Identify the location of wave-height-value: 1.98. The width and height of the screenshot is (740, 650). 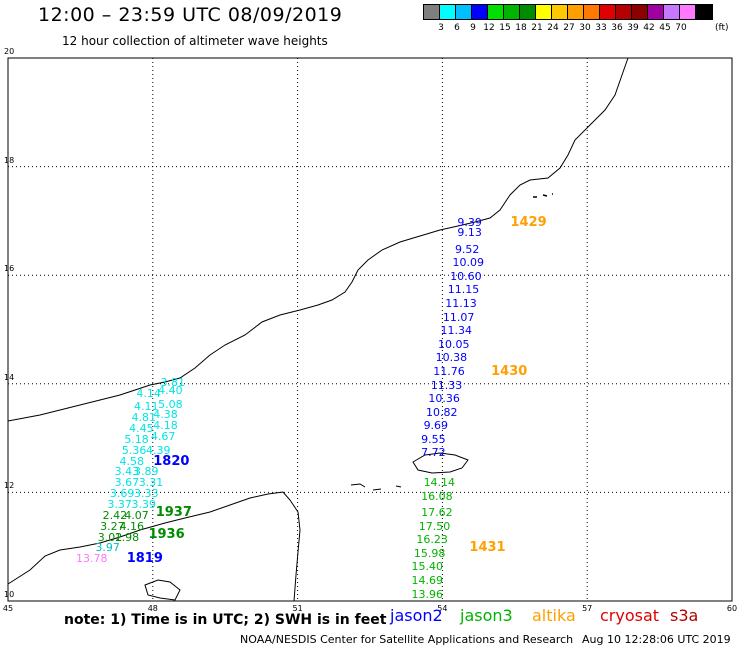
(127, 537).